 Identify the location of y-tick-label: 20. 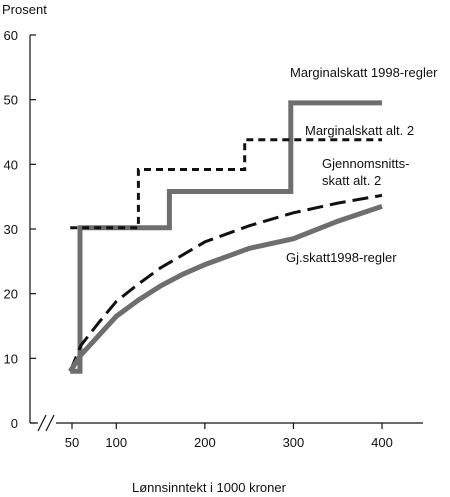
(11, 294).